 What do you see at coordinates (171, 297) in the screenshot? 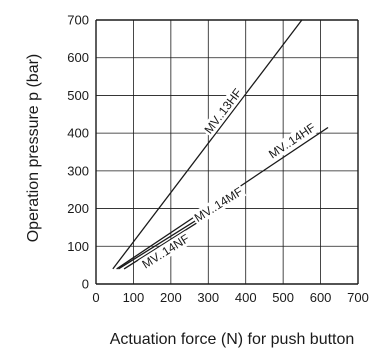
I see `x-tick-label: 200` at bounding box center [171, 297].